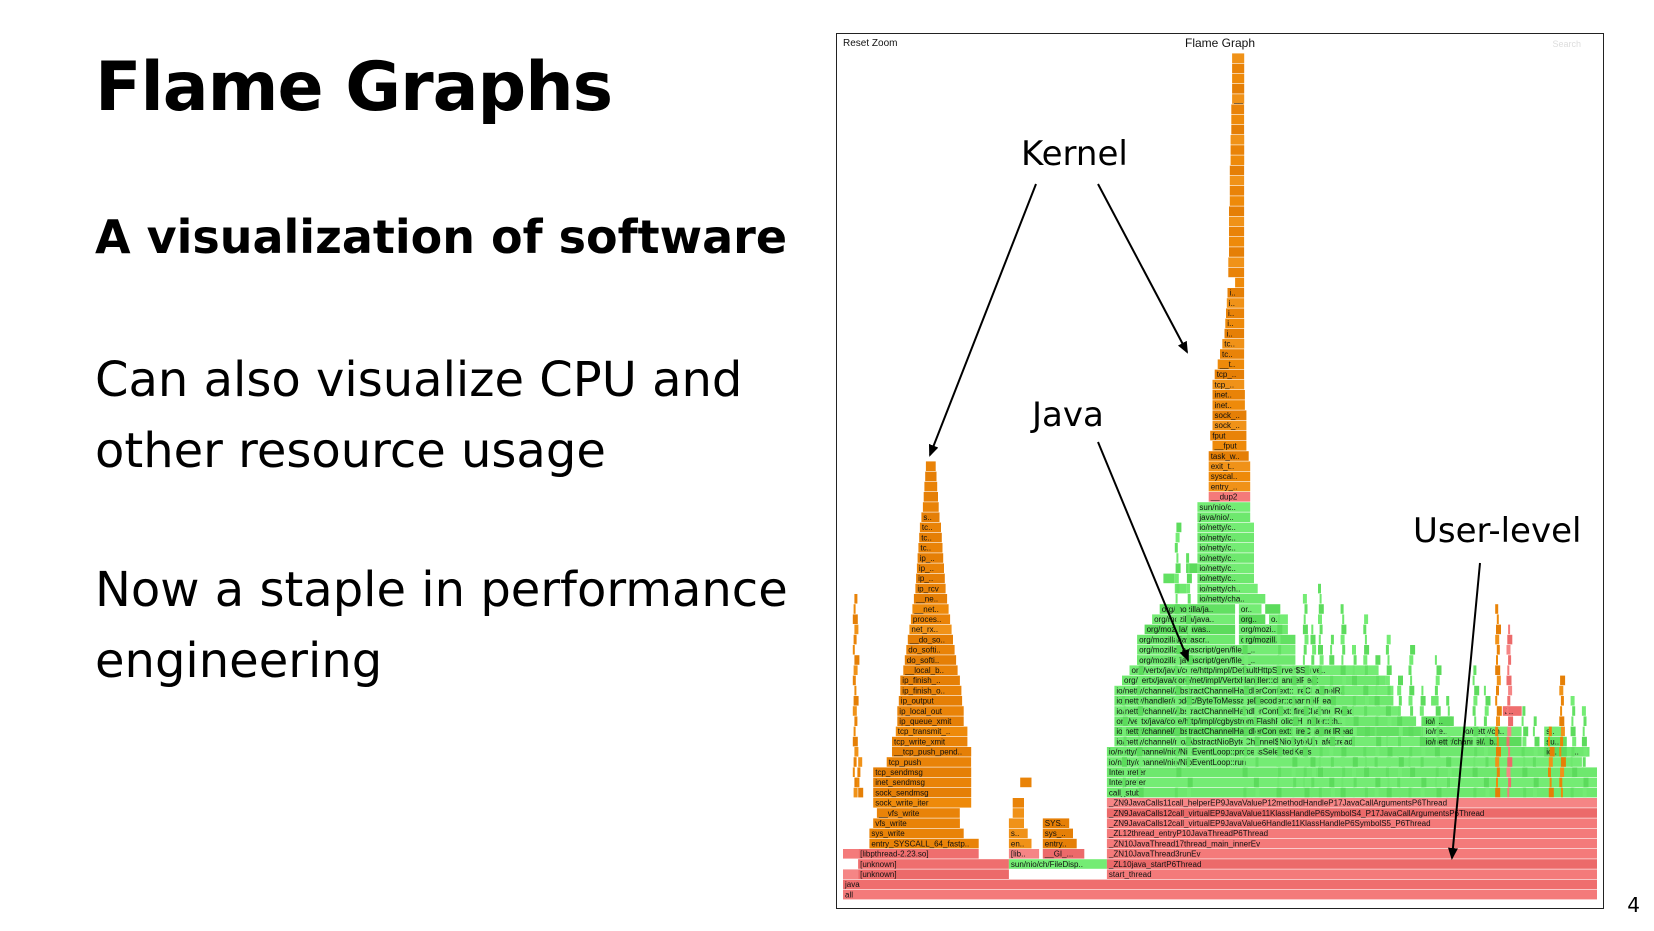 Image resolution: width=1654 pixels, height=931 pixels. I want to click on flame-frame: java, so click(1220, 884).